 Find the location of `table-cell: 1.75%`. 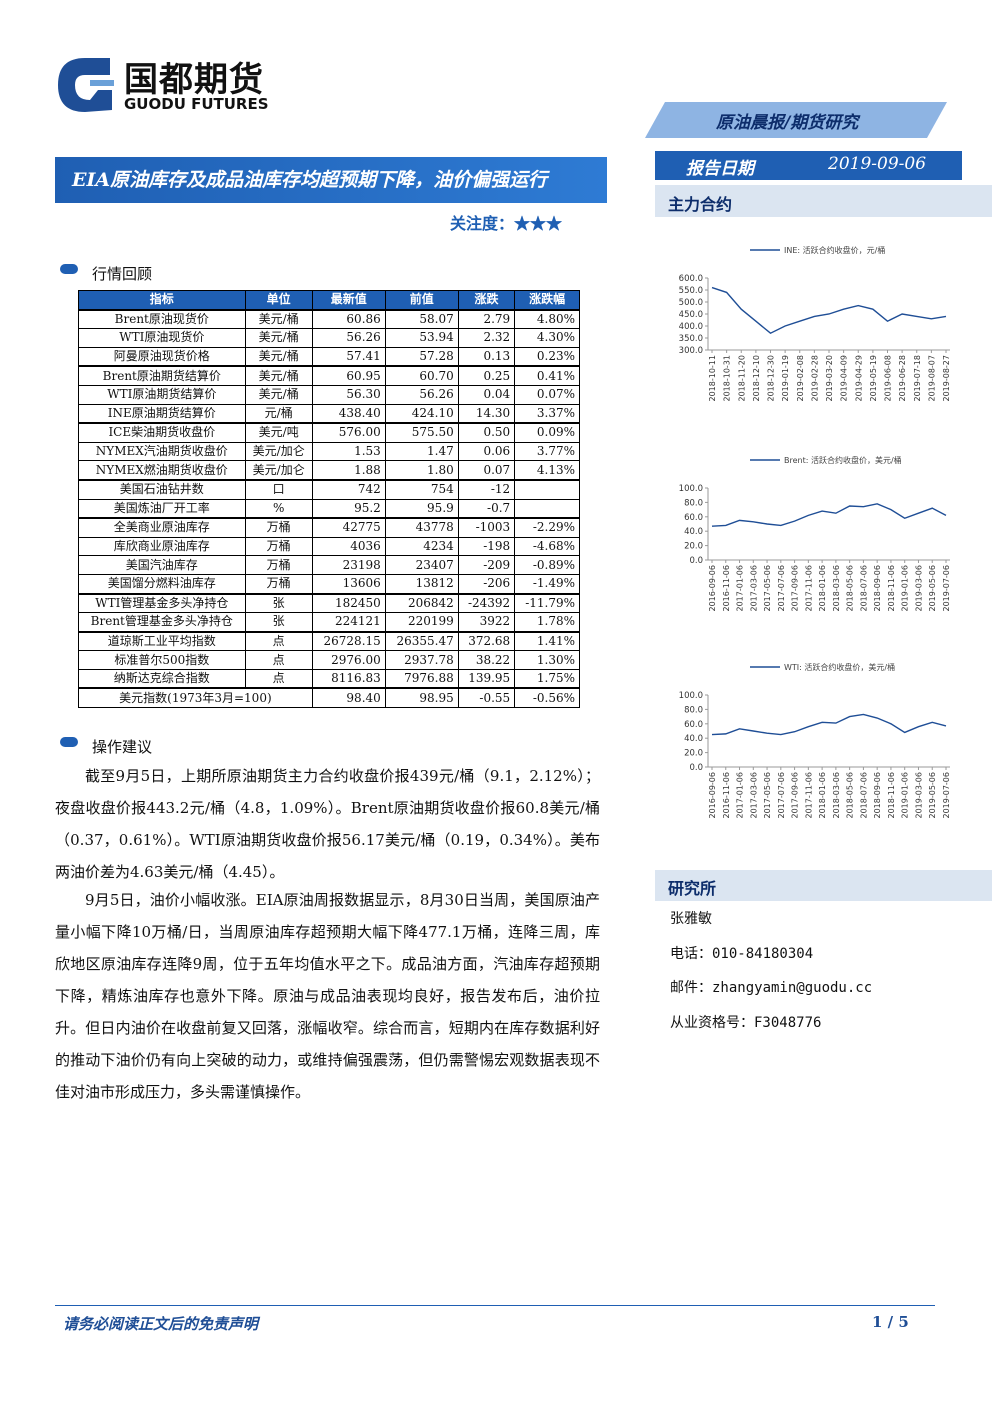

table-cell: 1.75% is located at coordinates (547, 678).